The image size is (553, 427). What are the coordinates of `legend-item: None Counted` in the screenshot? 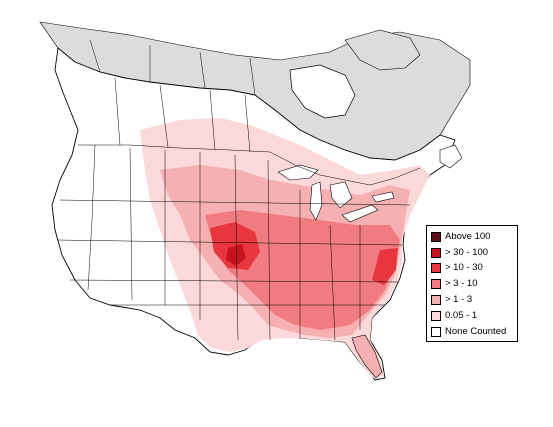 It's located at (474, 332).